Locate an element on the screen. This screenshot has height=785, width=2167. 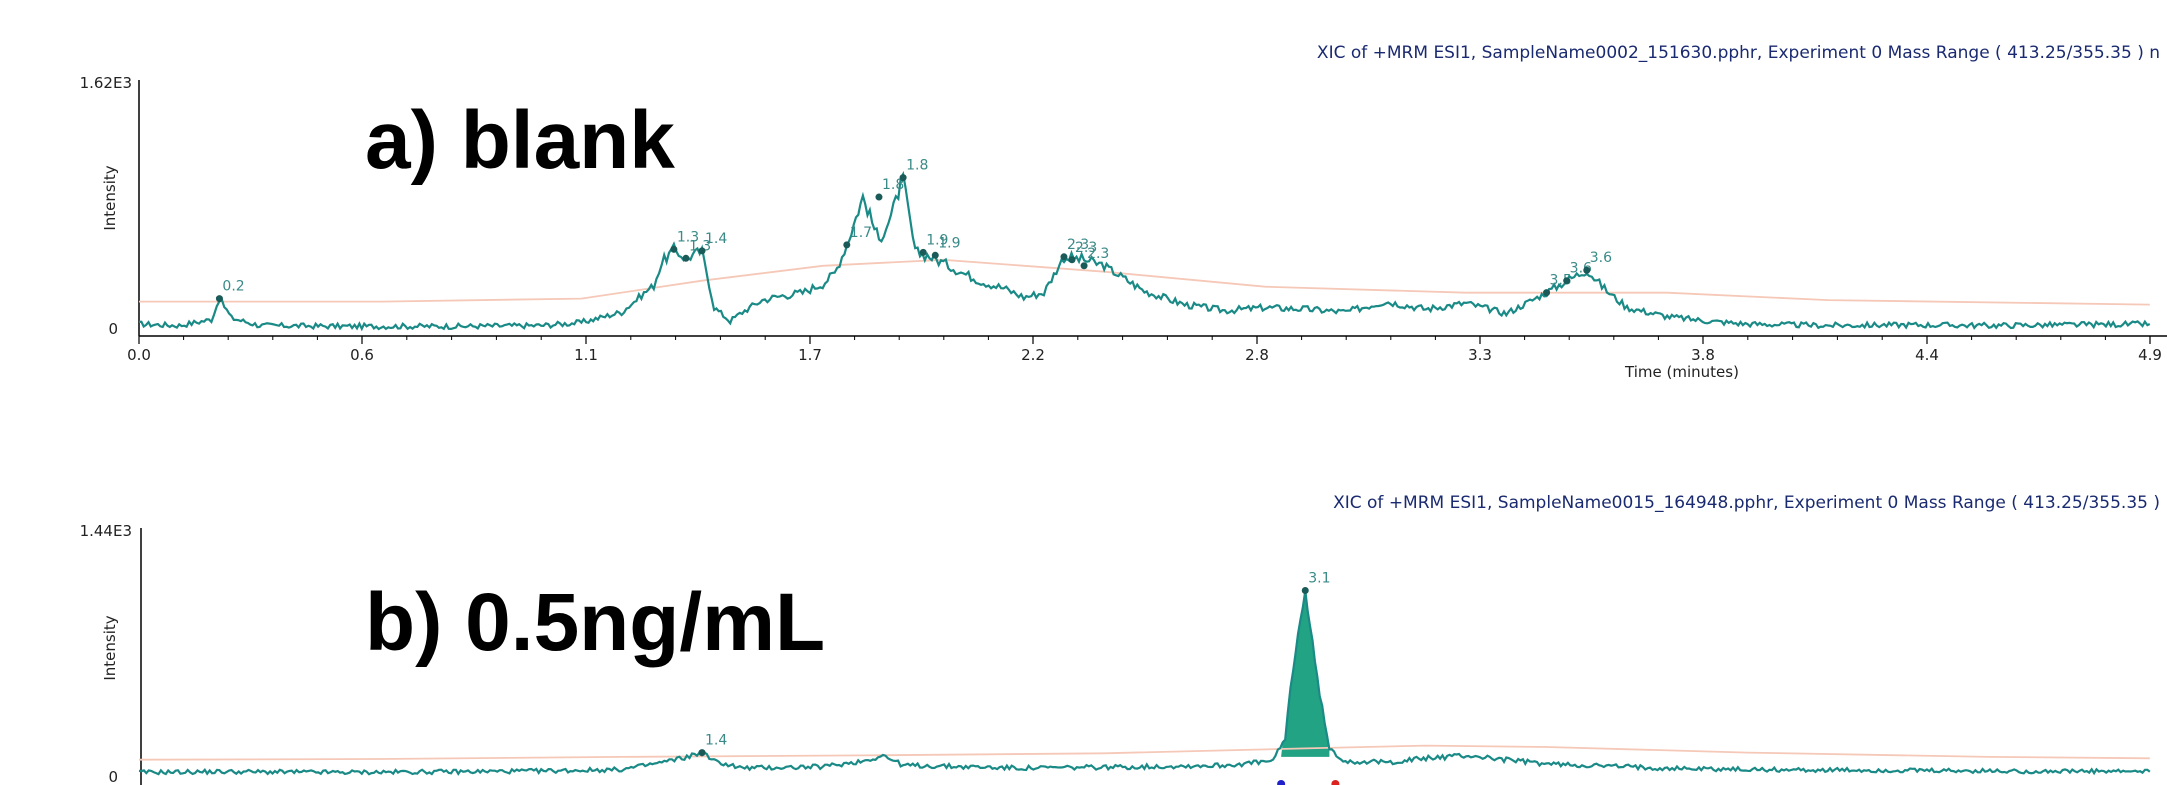
panel-a-baseline is located at coordinates (1144, 282).